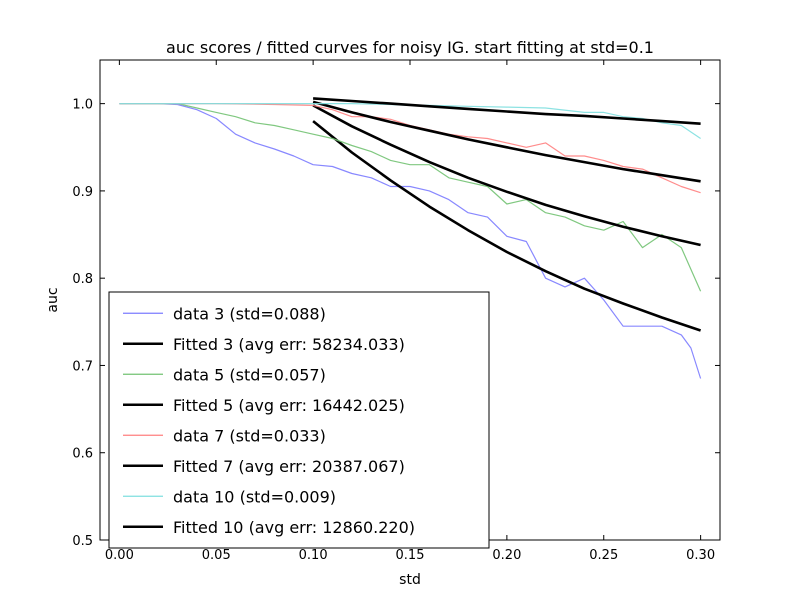 The height and width of the screenshot is (600, 800). Describe the element at coordinates (410, 555) in the screenshot. I see `x-tick-label-3: 0.15` at that location.